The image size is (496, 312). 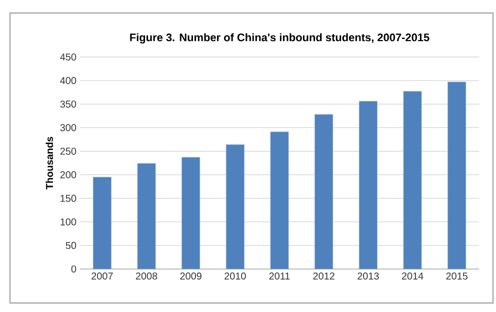 What do you see at coordinates (457, 276) in the screenshot?
I see `x-tick-label: 2015` at bounding box center [457, 276].